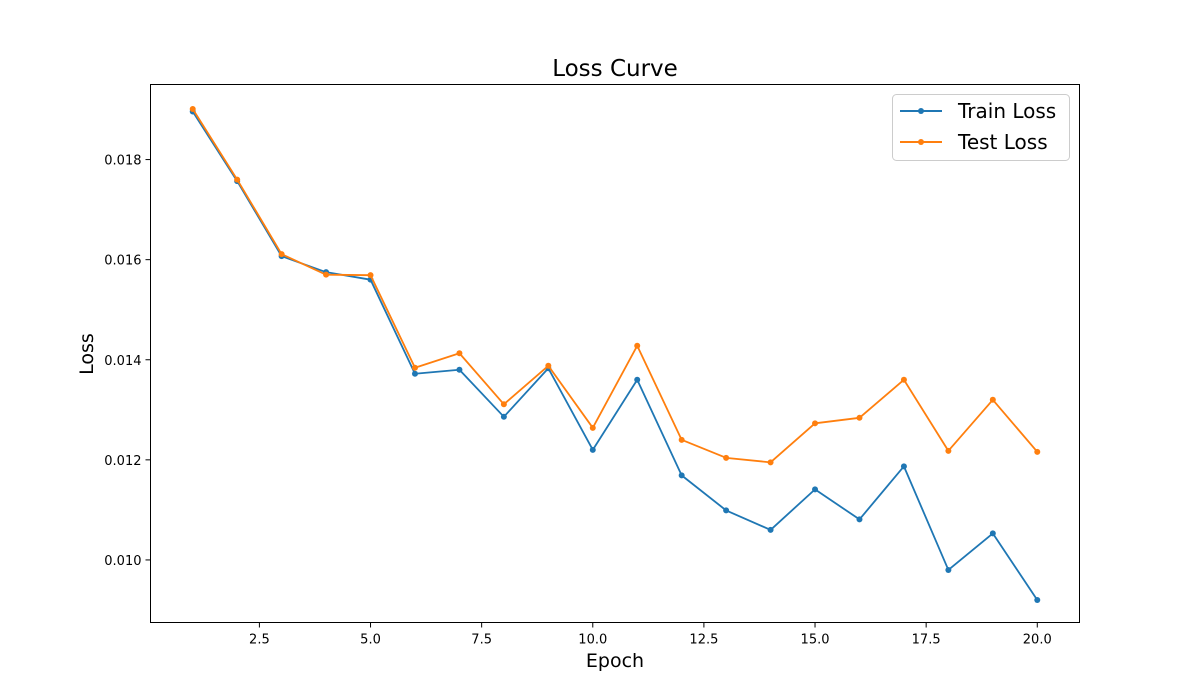 The width and height of the screenshot is (1200, 700). Describe the element at coordinates (703, 640) in the screenshot. I see `x-tick-label: 12.5` at that location.